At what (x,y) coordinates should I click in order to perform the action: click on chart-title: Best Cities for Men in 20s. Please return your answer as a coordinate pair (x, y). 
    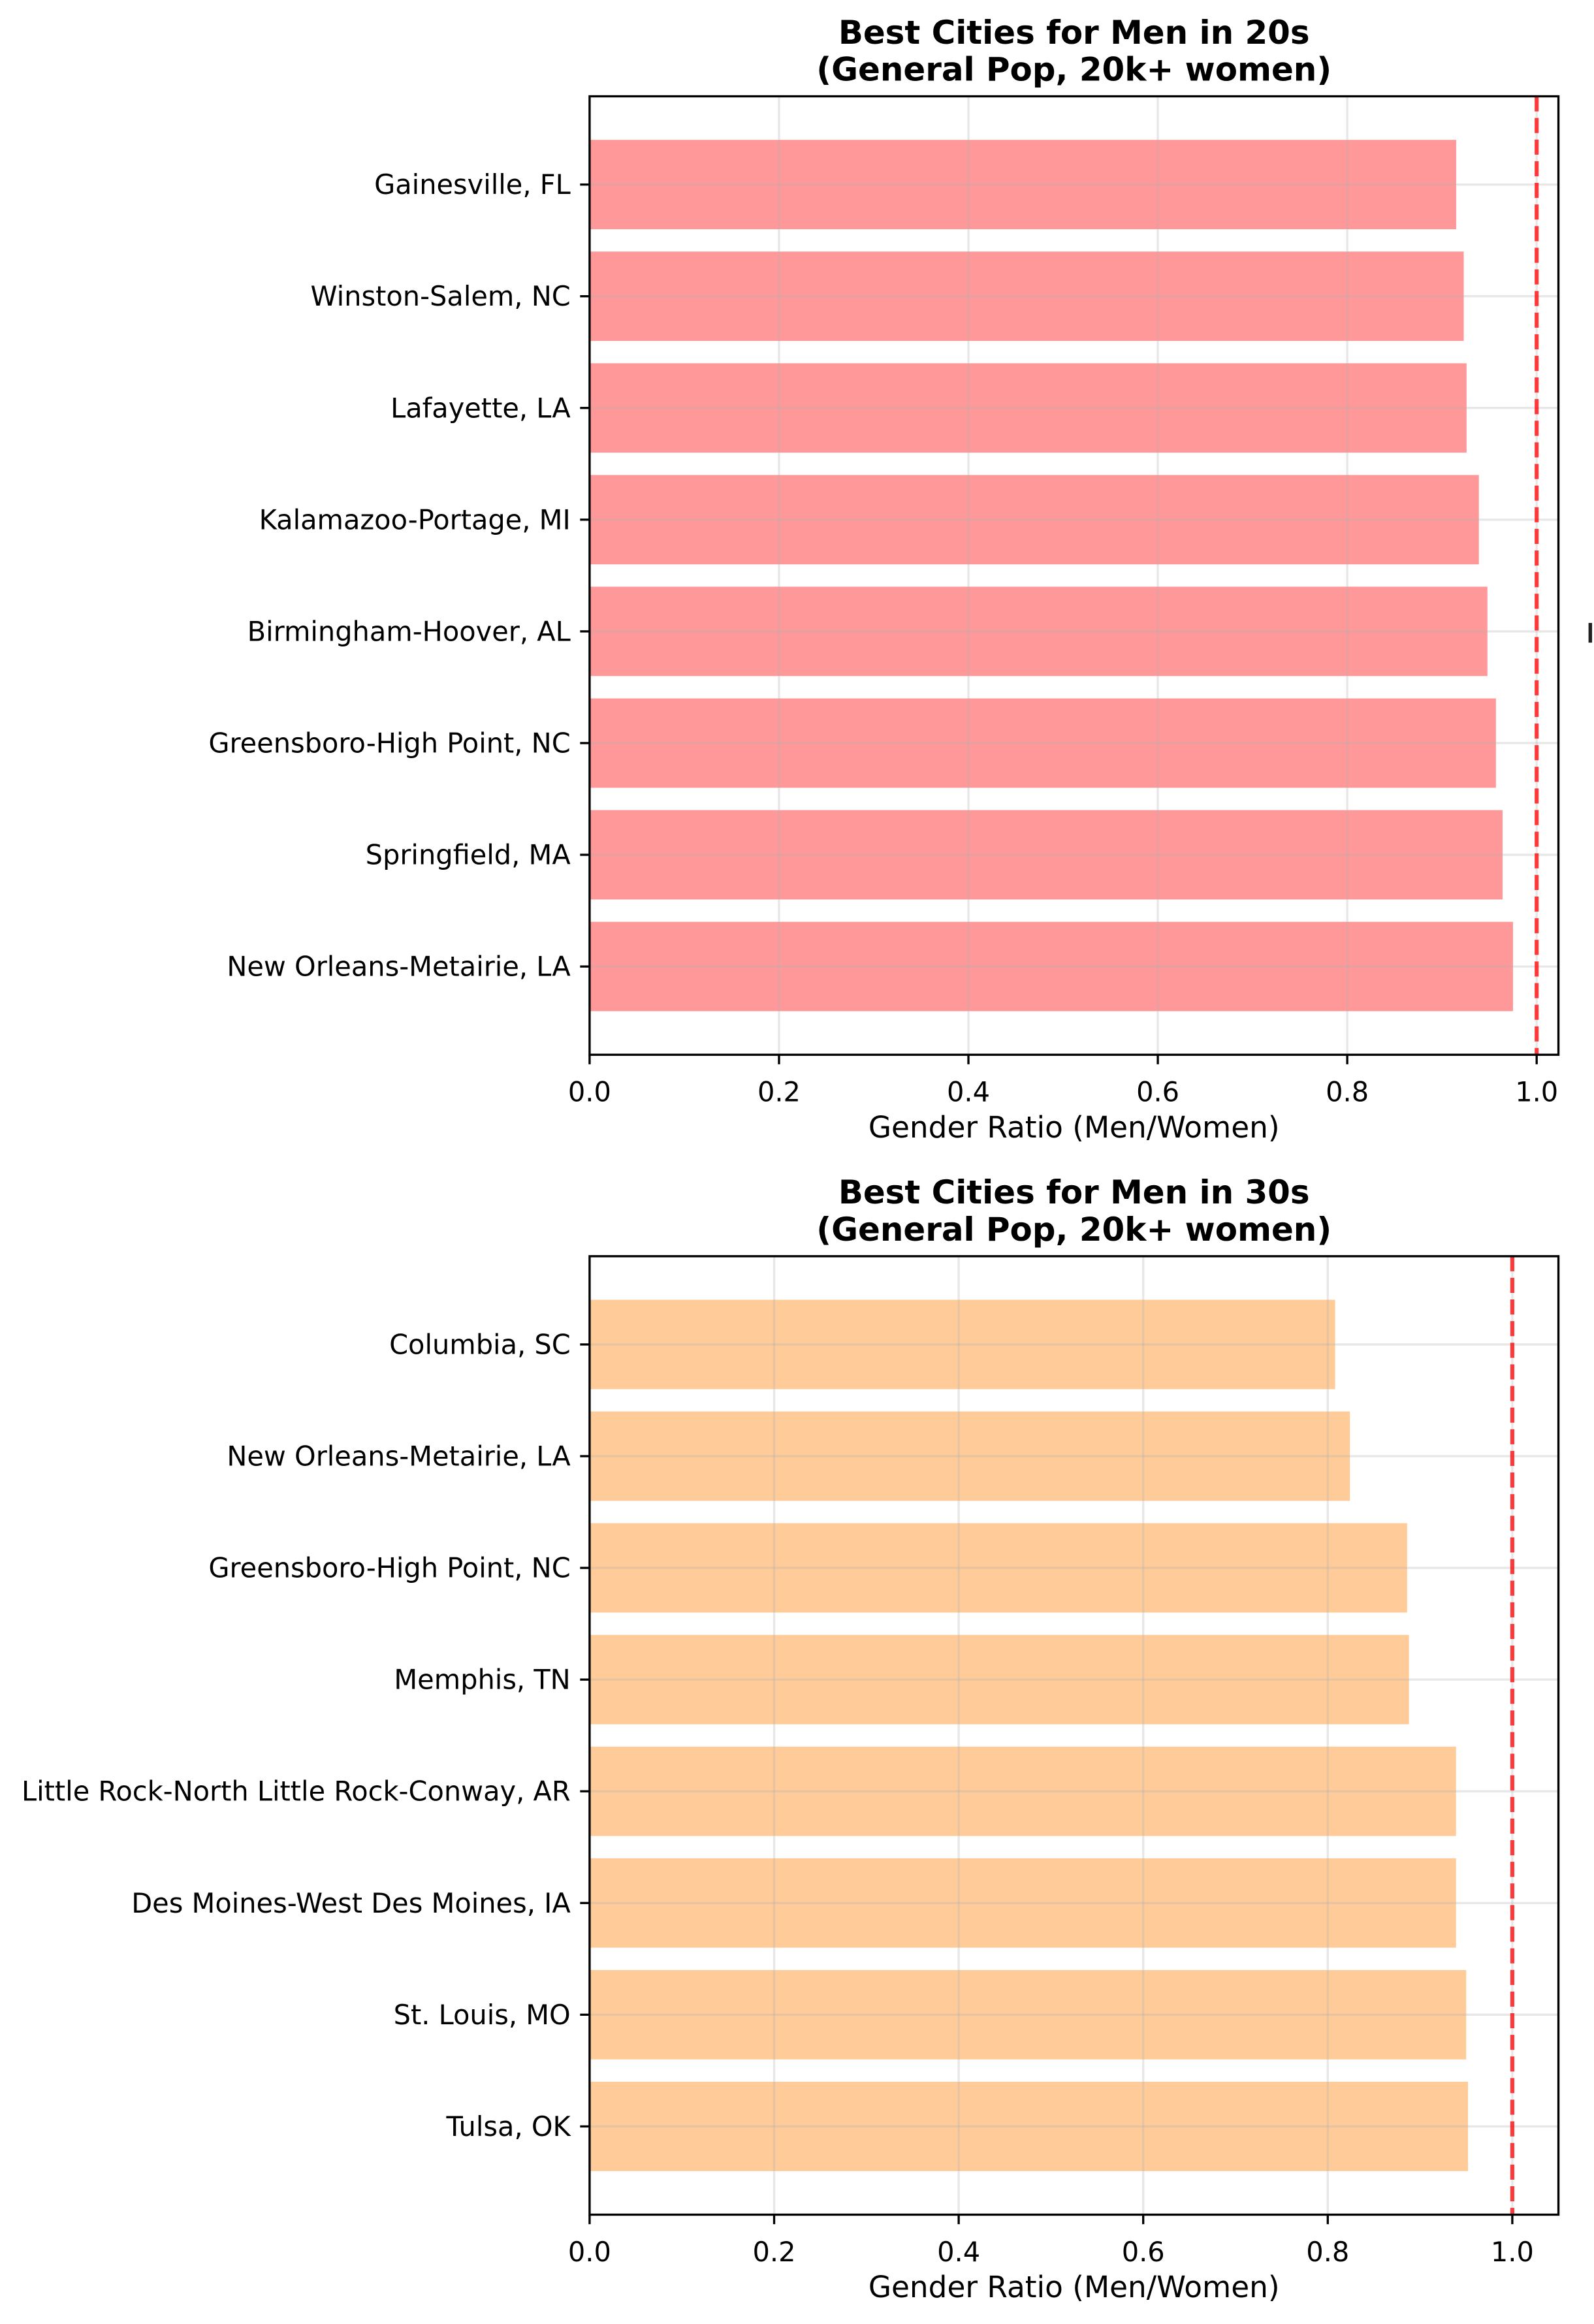
    Looking at the image, I should click on (1074, 33).